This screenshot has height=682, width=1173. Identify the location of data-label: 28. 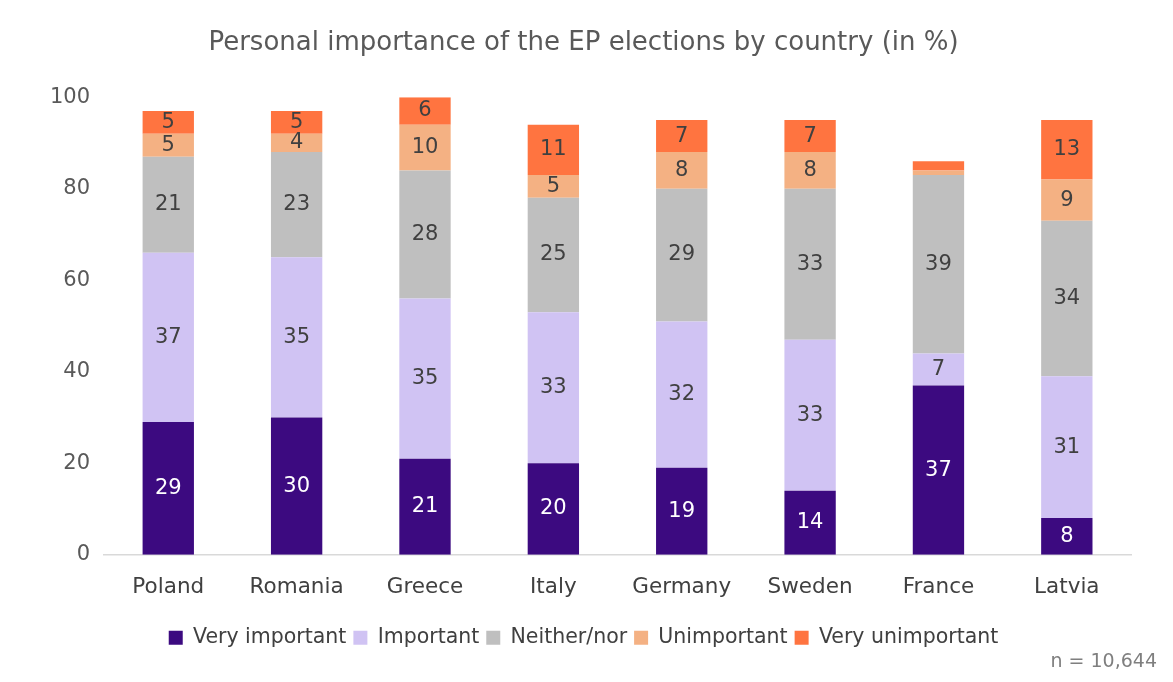
(425, 232).